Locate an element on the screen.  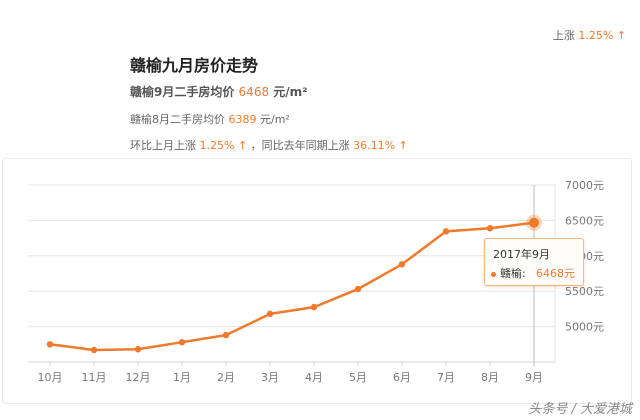
tooltip-date: 2017年9月 is located at coordinates (521, 254).